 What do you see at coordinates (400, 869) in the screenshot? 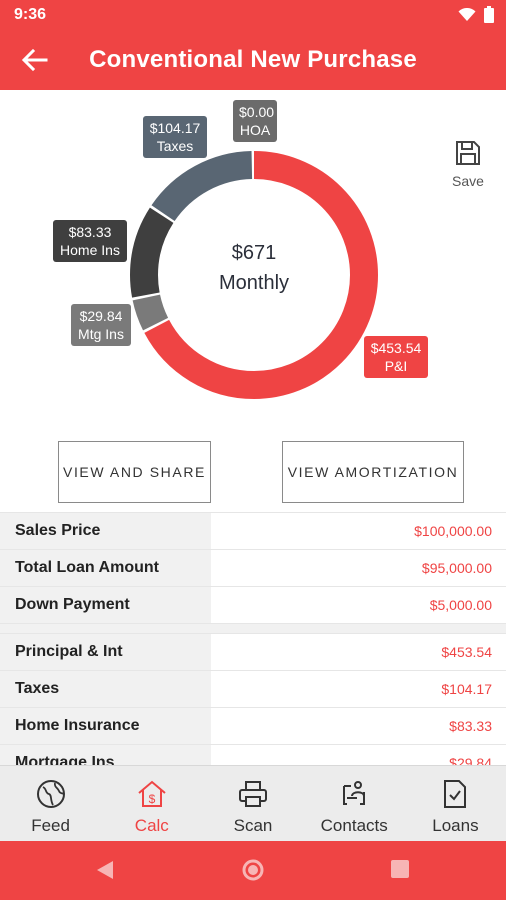
I see `system-recents-icon` at bounding box center [400, 869].